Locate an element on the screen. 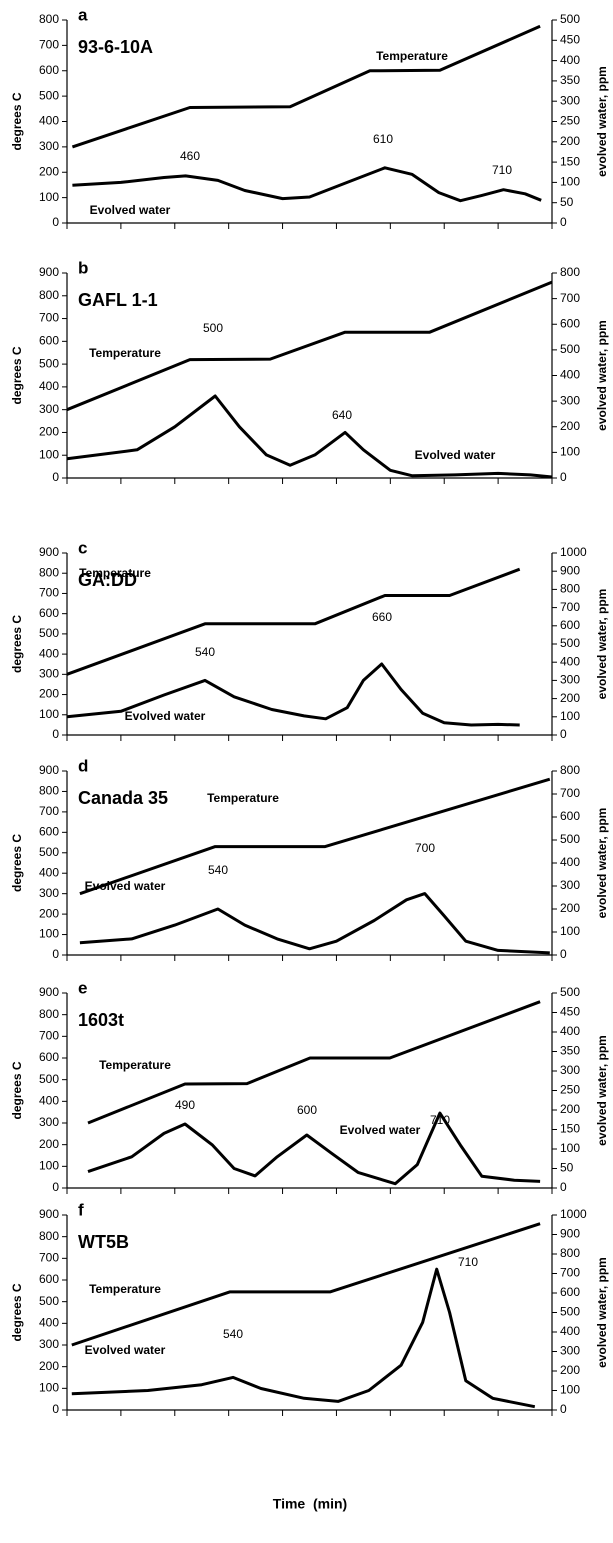  panel-title: GA:DD is located at coordinates (107, 580).